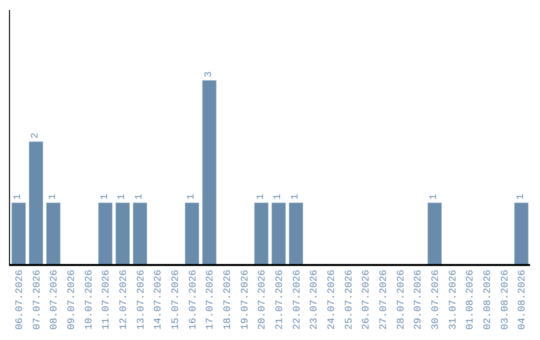 The width and height of the screenshot is (540, 340). I want to click on x-tick-label: 13.07.2026, so click(142, 300).